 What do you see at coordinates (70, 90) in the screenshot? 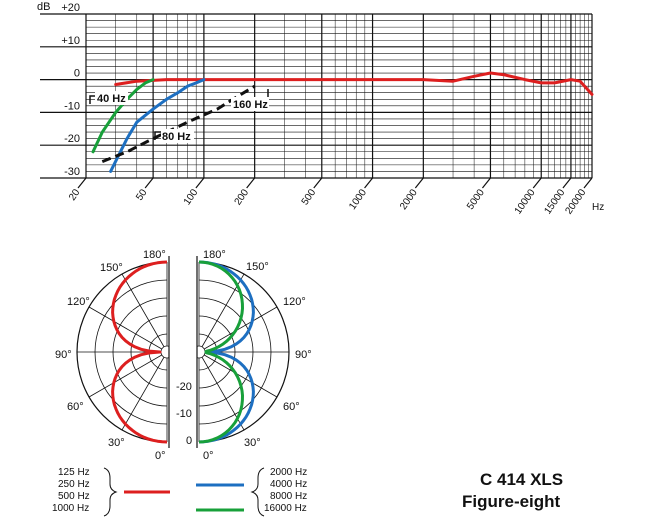
I see `y-axis-tick-labels: +20 +10 0 -10 -20 -30` at bounding box center [70, 90].